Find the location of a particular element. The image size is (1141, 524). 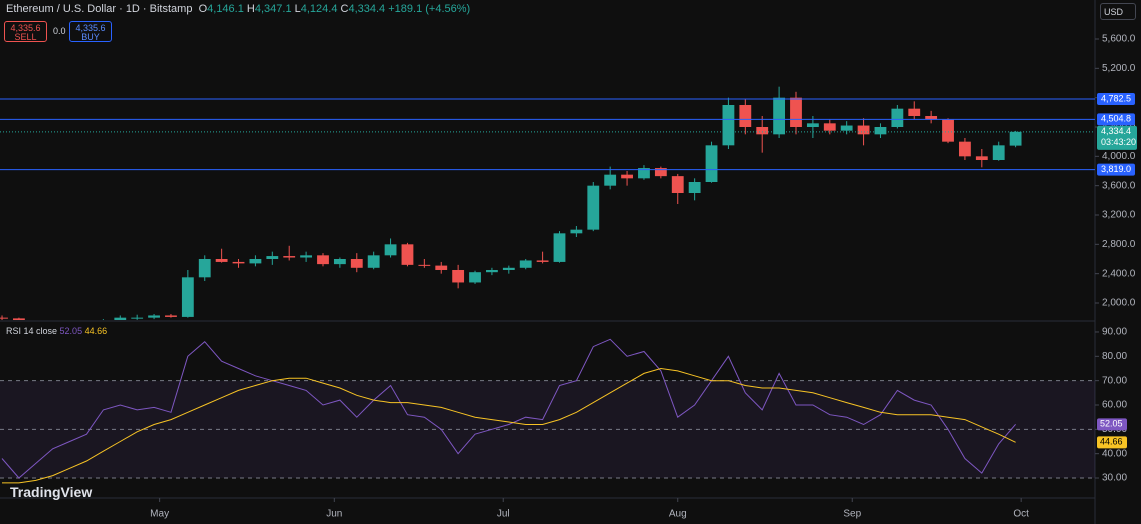

symbol: Ethereum / U.S. Dollar · 1D · Bitstamp is located at coordinates (99, 9).